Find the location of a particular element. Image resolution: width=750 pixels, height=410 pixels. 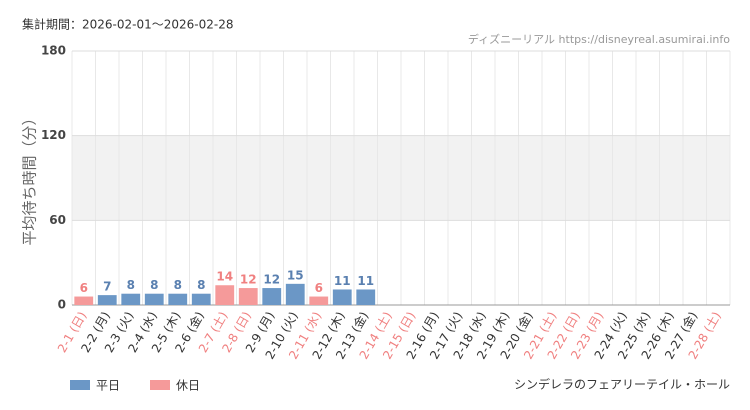

footer: シンデレラのフェアリーテイル・ホール is located at coordinates (622, 384).